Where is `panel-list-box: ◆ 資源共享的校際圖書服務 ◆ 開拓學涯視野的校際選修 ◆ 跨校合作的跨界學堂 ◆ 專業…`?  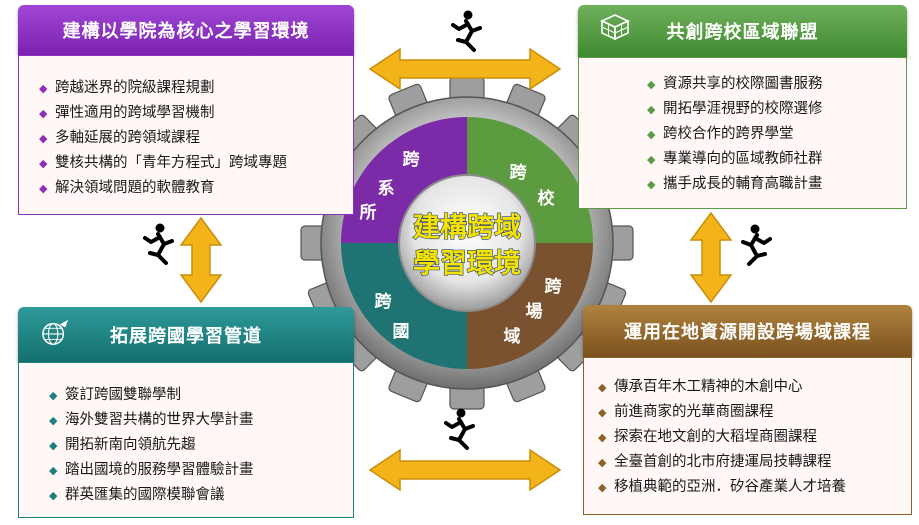
panel-list-box: ◆ 資源共享的校際圖書服務 ◆ 開拓學涯視野的校際選修 ◆ 跨校合作的跨界學堂 ◆ 專業… is located at coordinates (742, 133).